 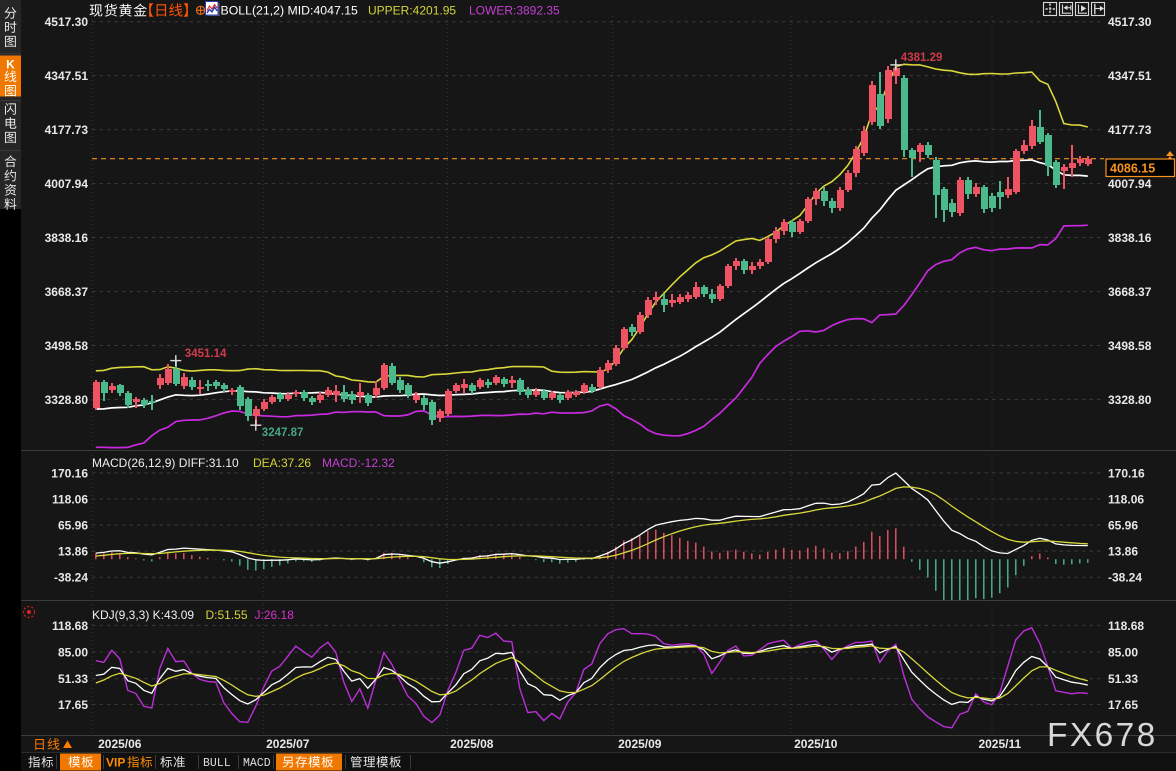 I want to click on svg-text: 2025/10, so click(x=816, y=744).